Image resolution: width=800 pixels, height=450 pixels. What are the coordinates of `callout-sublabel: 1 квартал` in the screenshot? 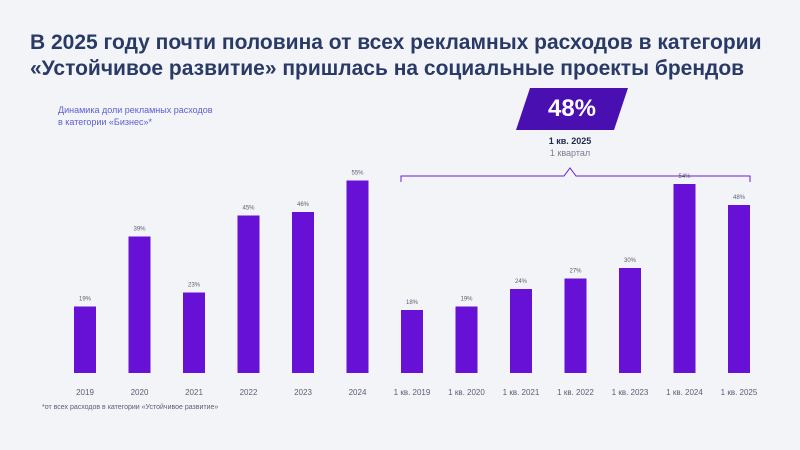 It's located at (570, 153).